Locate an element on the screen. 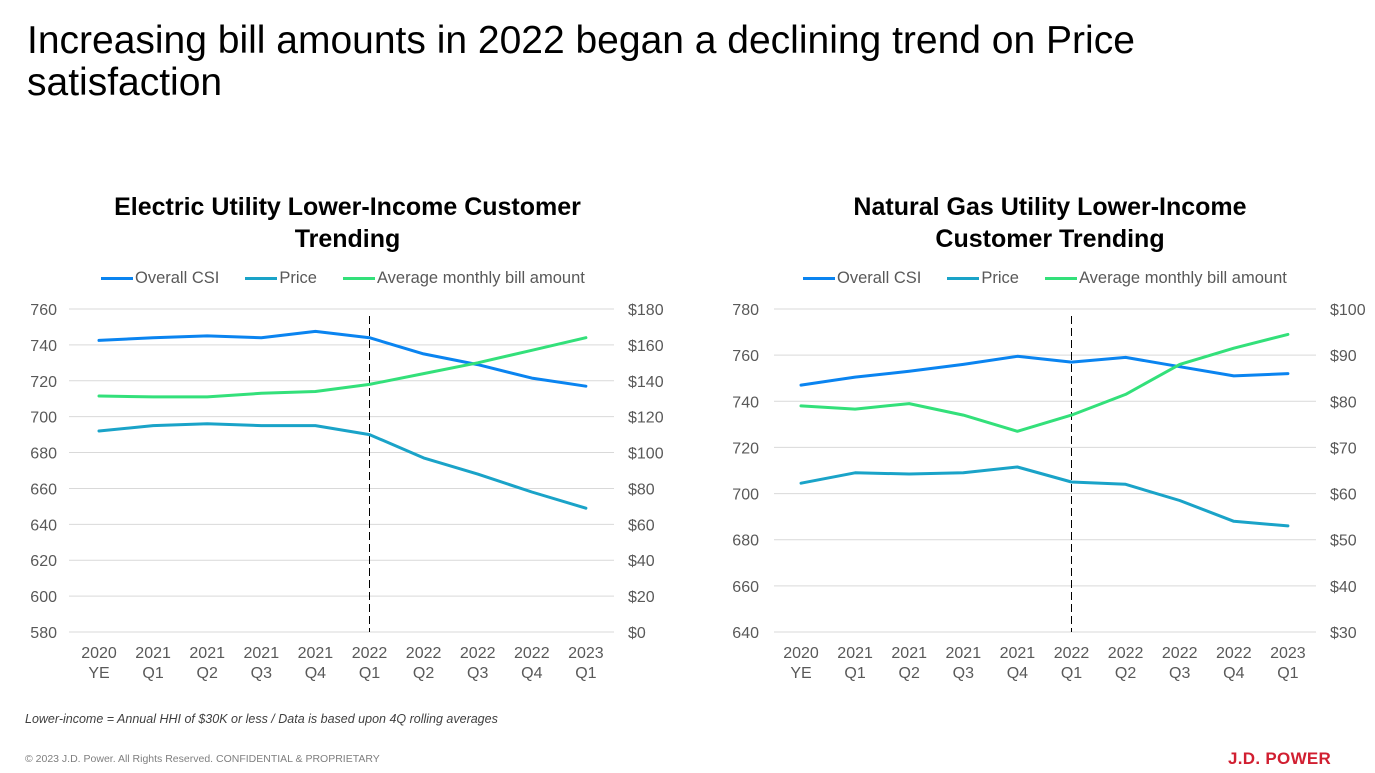  y-left-tick-label: 580 is located at coordinates (43, 633).